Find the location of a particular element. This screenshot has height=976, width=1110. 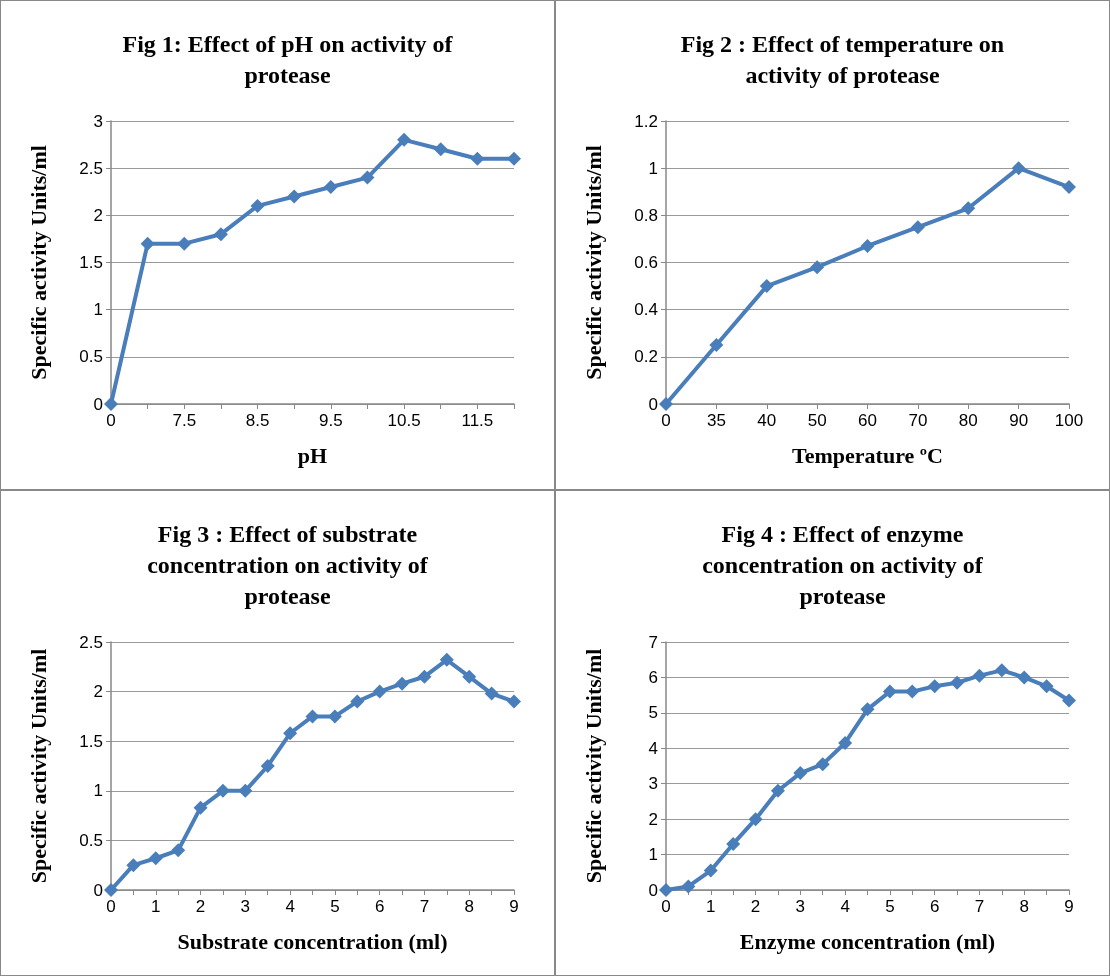

x-tick-label: 80 is located at coordinates (968, 420).